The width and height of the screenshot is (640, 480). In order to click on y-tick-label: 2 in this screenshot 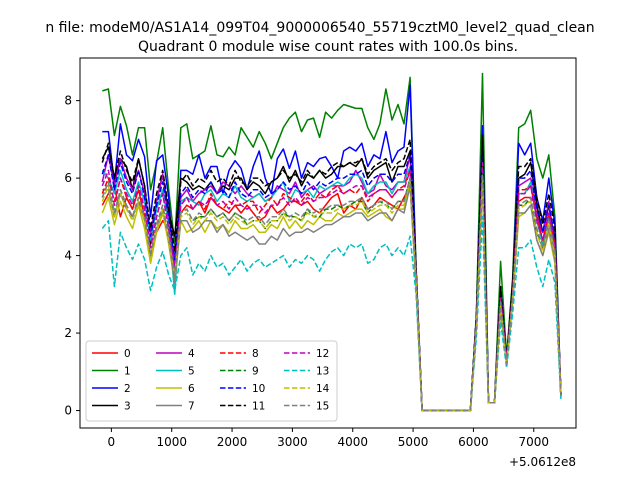, I will do `click(68, 333)`.